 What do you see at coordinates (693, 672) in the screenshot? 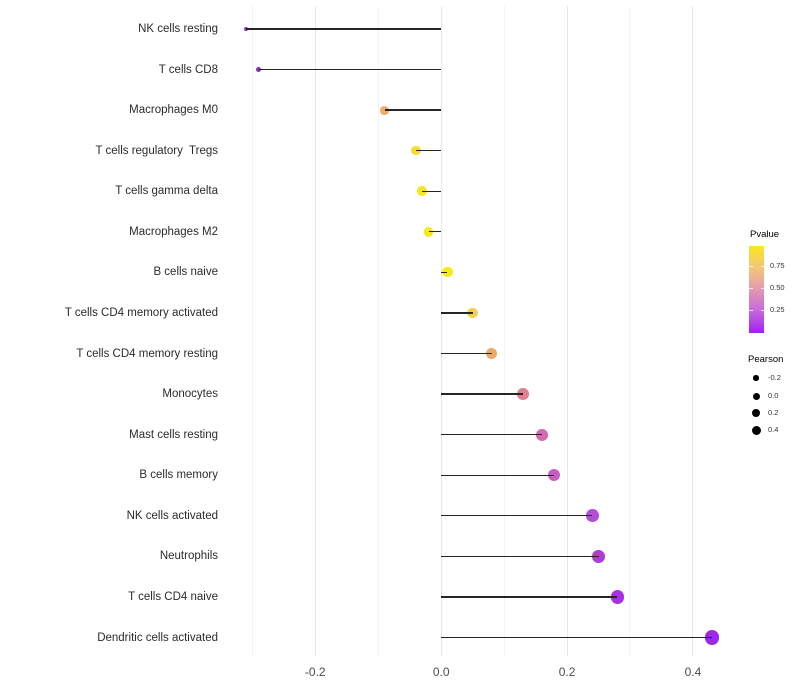
I see `x-axis-tick-label: 0.4` at bounding box center [693, 672].